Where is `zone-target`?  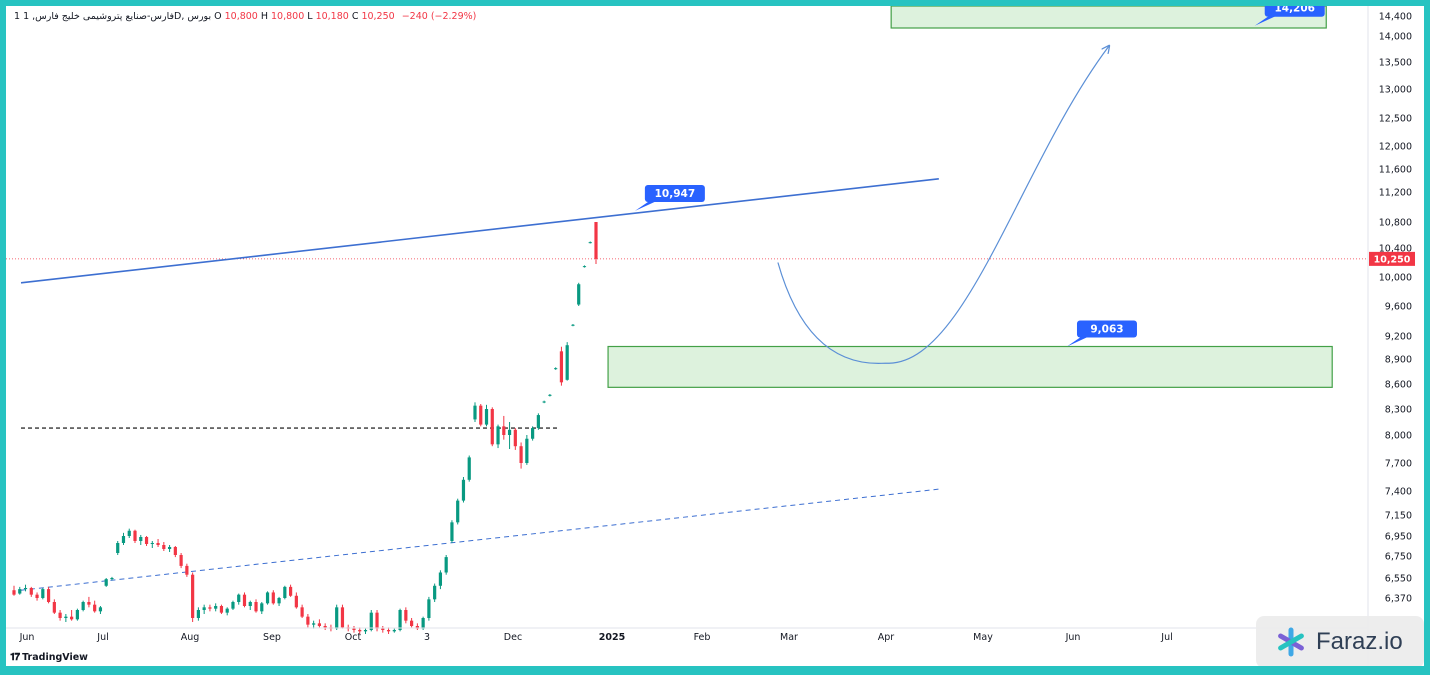
zone-target is located at coordinates (1108, 17).